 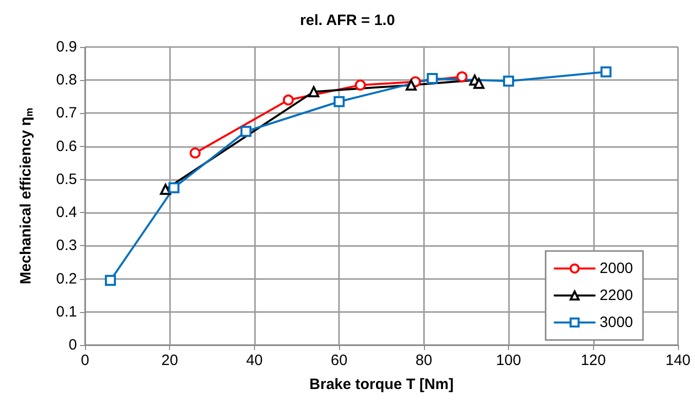 I want to click on y-tick-label: 0.9, so click(x=66, y=47).